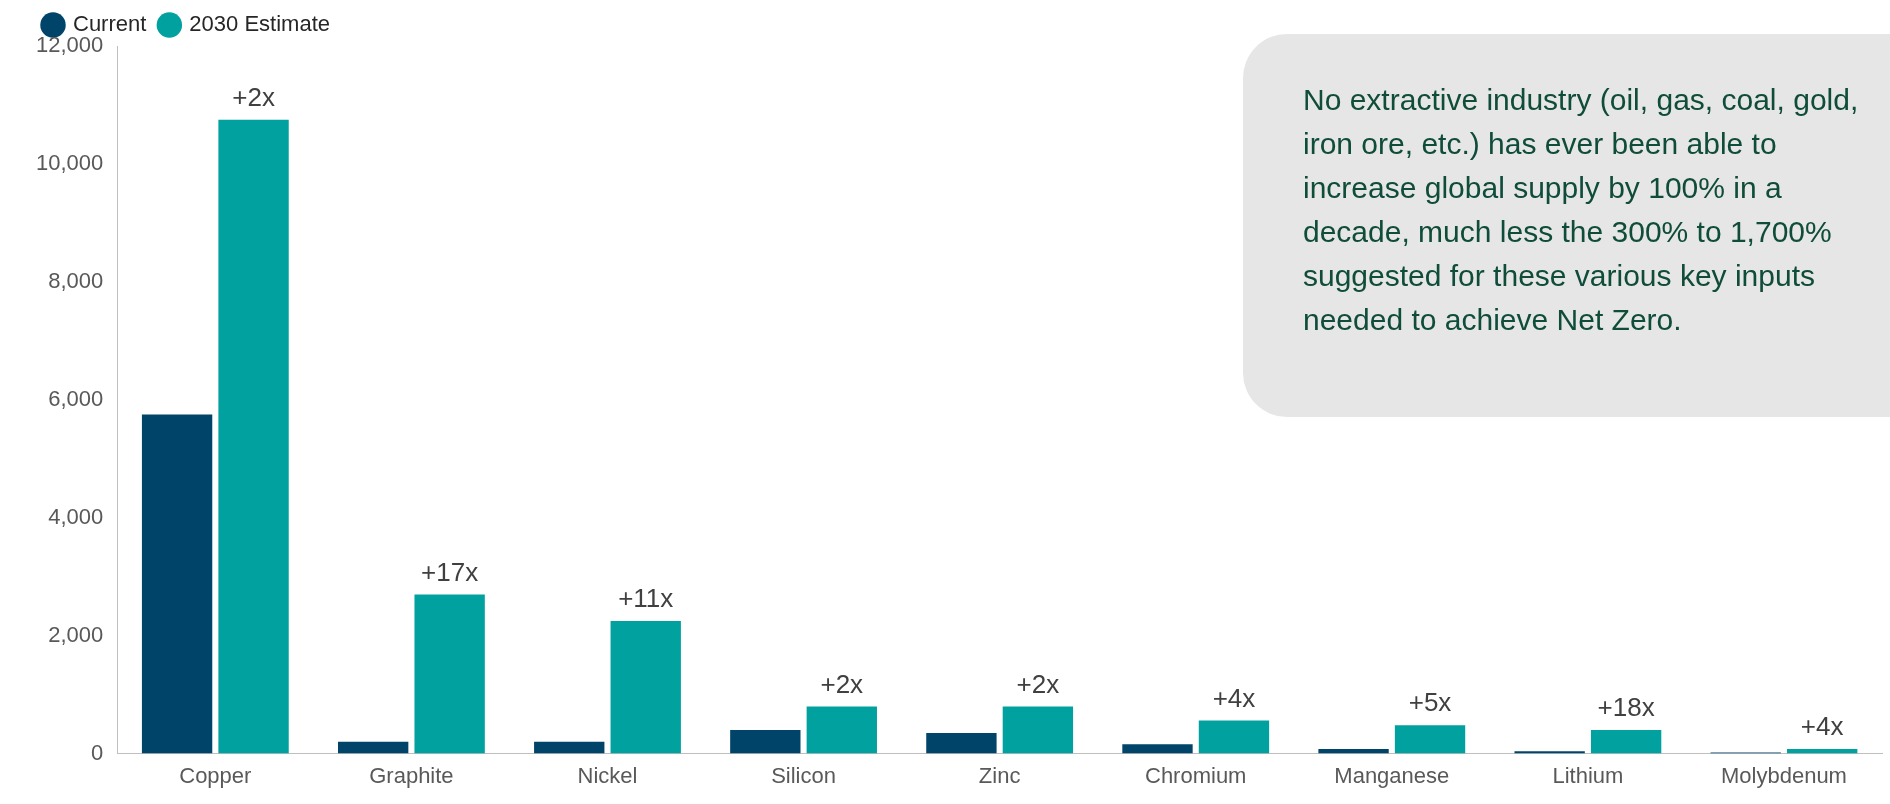  I want to click on annotation: +11x, so click(646, 598).